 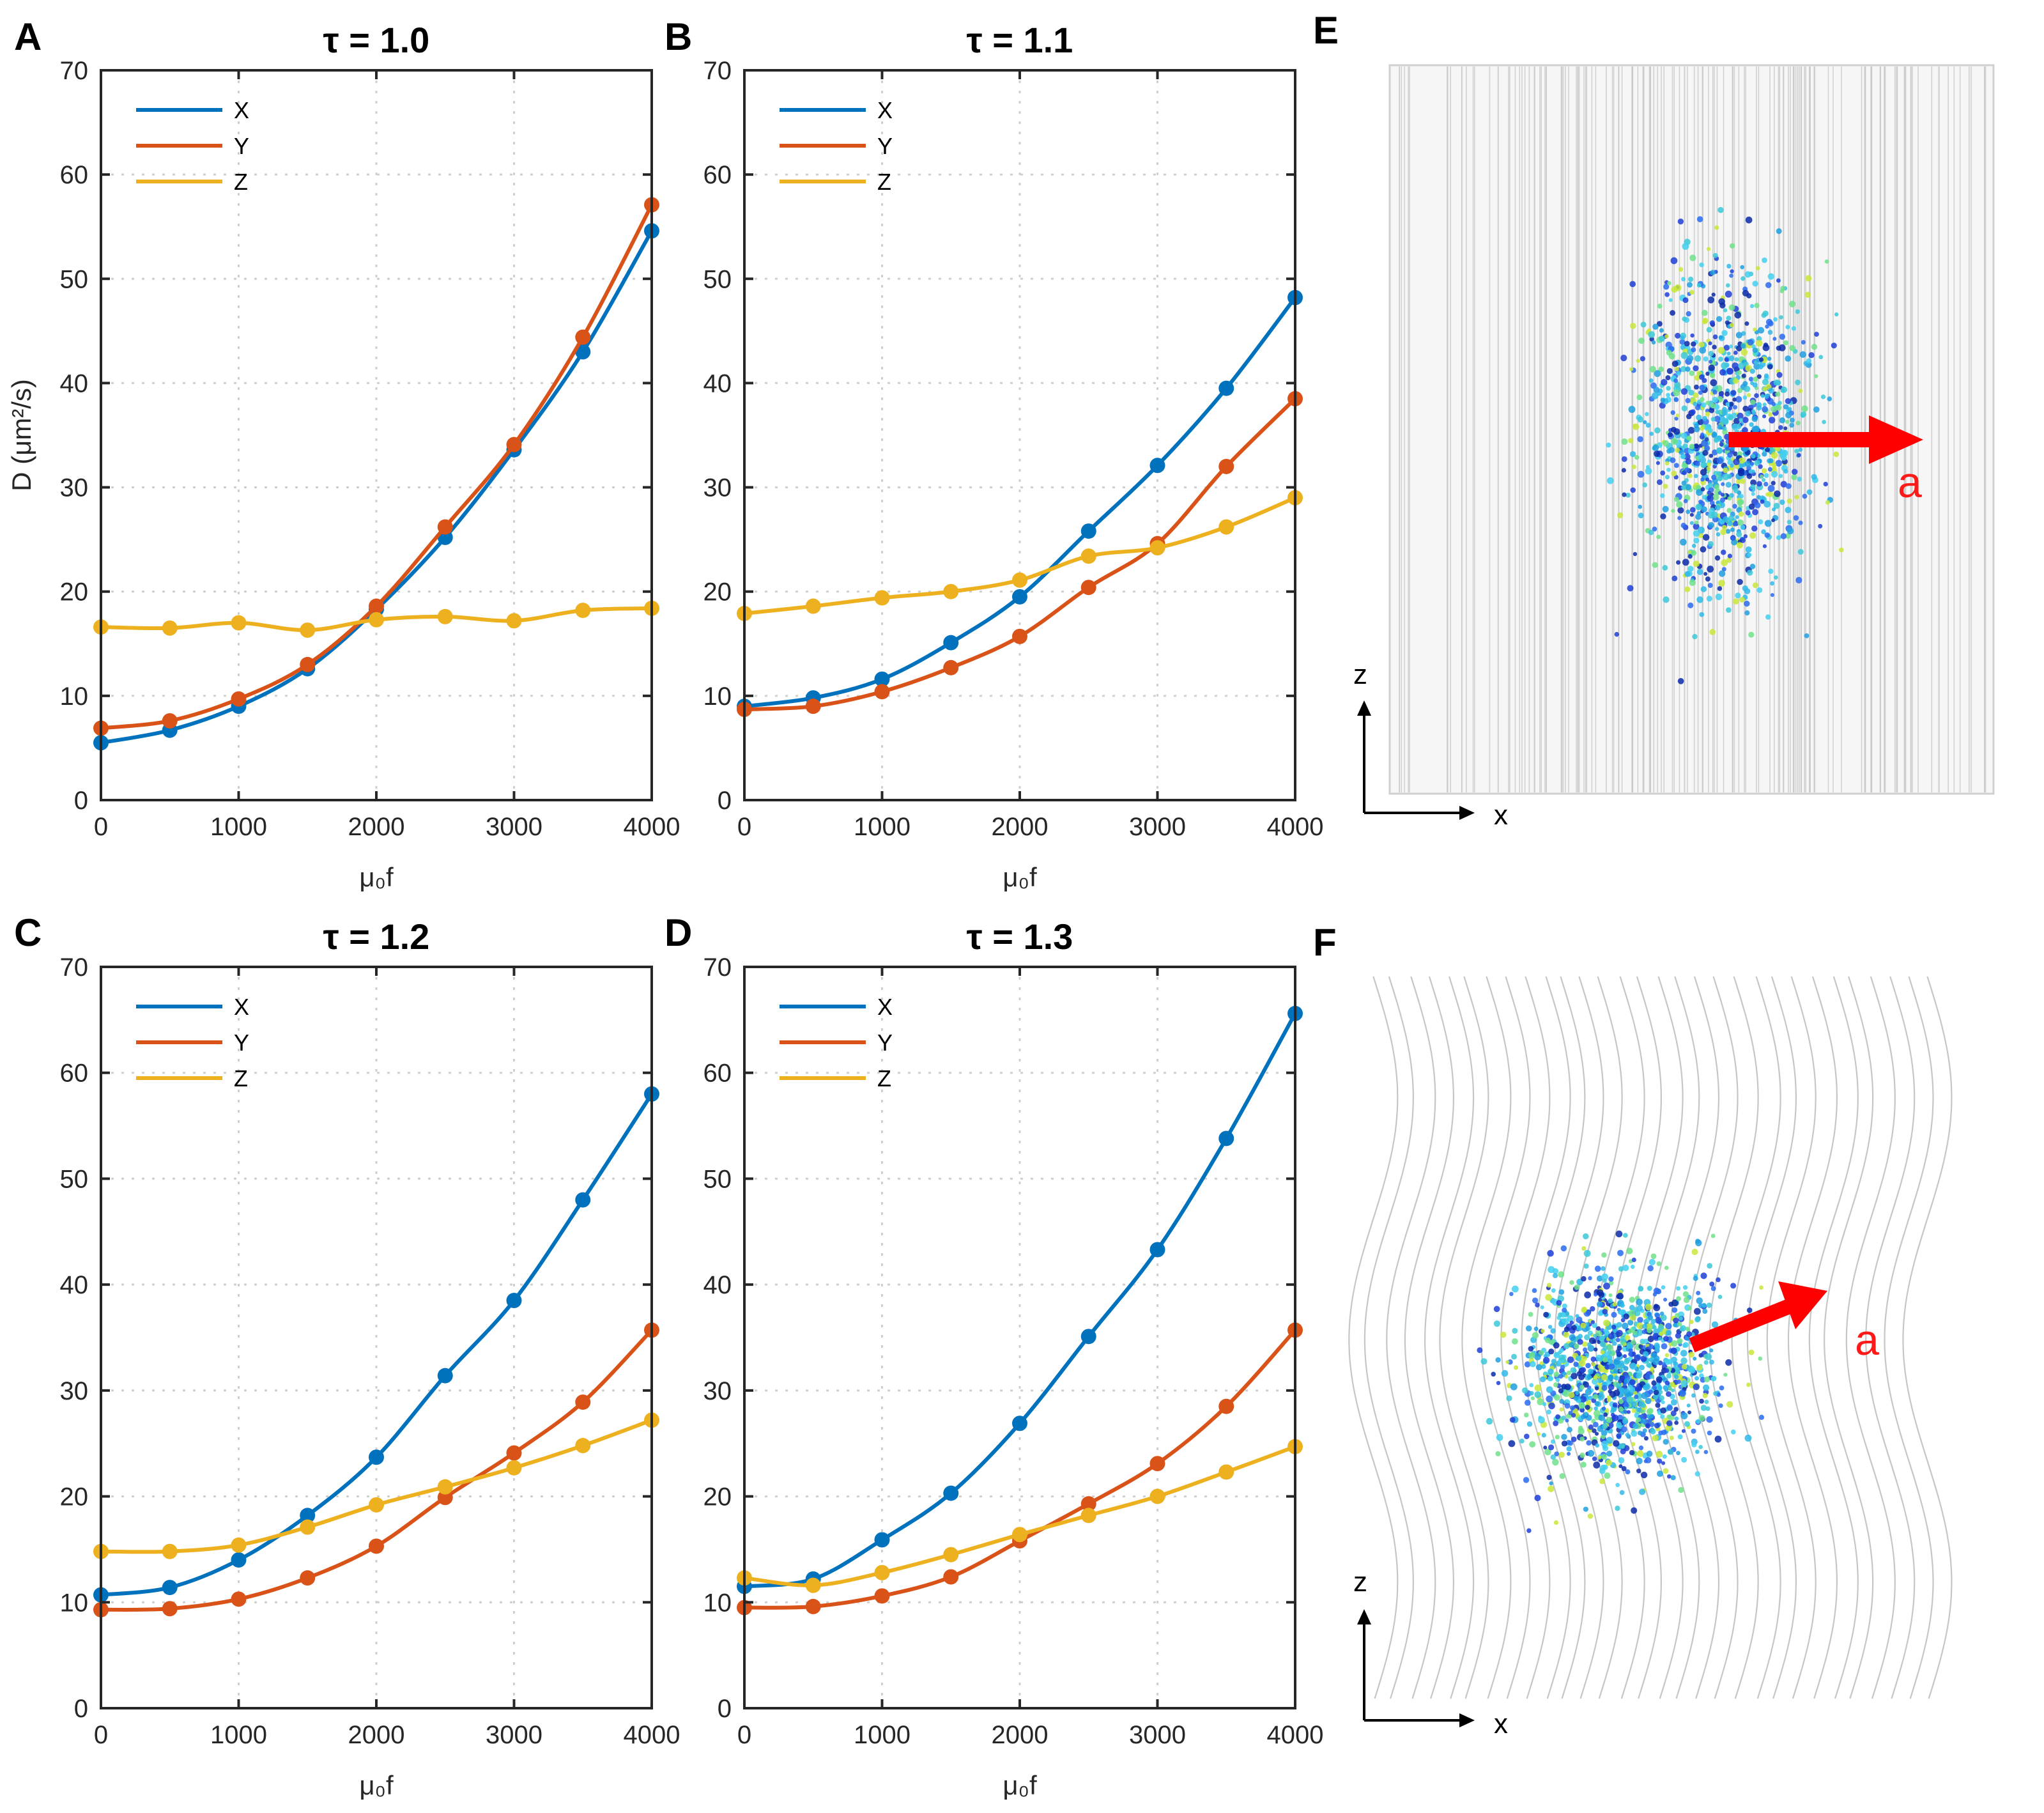 What do you see at coordinates (1020, 827) in the screenshot?
I see `x-tick-label: 2000` at bounding box center [1020, 827].